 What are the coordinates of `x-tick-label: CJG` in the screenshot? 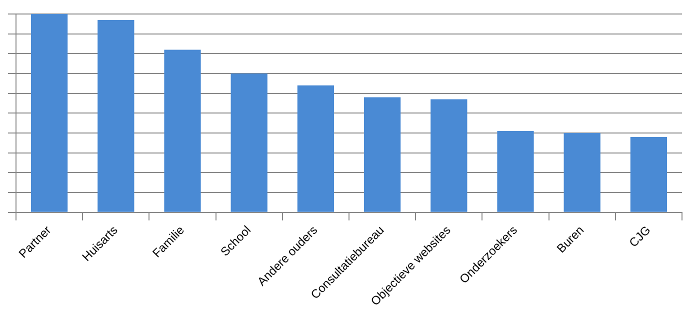 It's located at (640, 236).